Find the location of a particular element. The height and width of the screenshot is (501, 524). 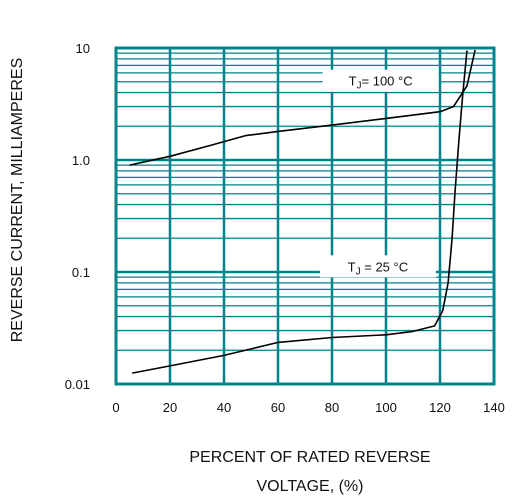

x-tick-label: 20 is located at coordinates (170, 407).